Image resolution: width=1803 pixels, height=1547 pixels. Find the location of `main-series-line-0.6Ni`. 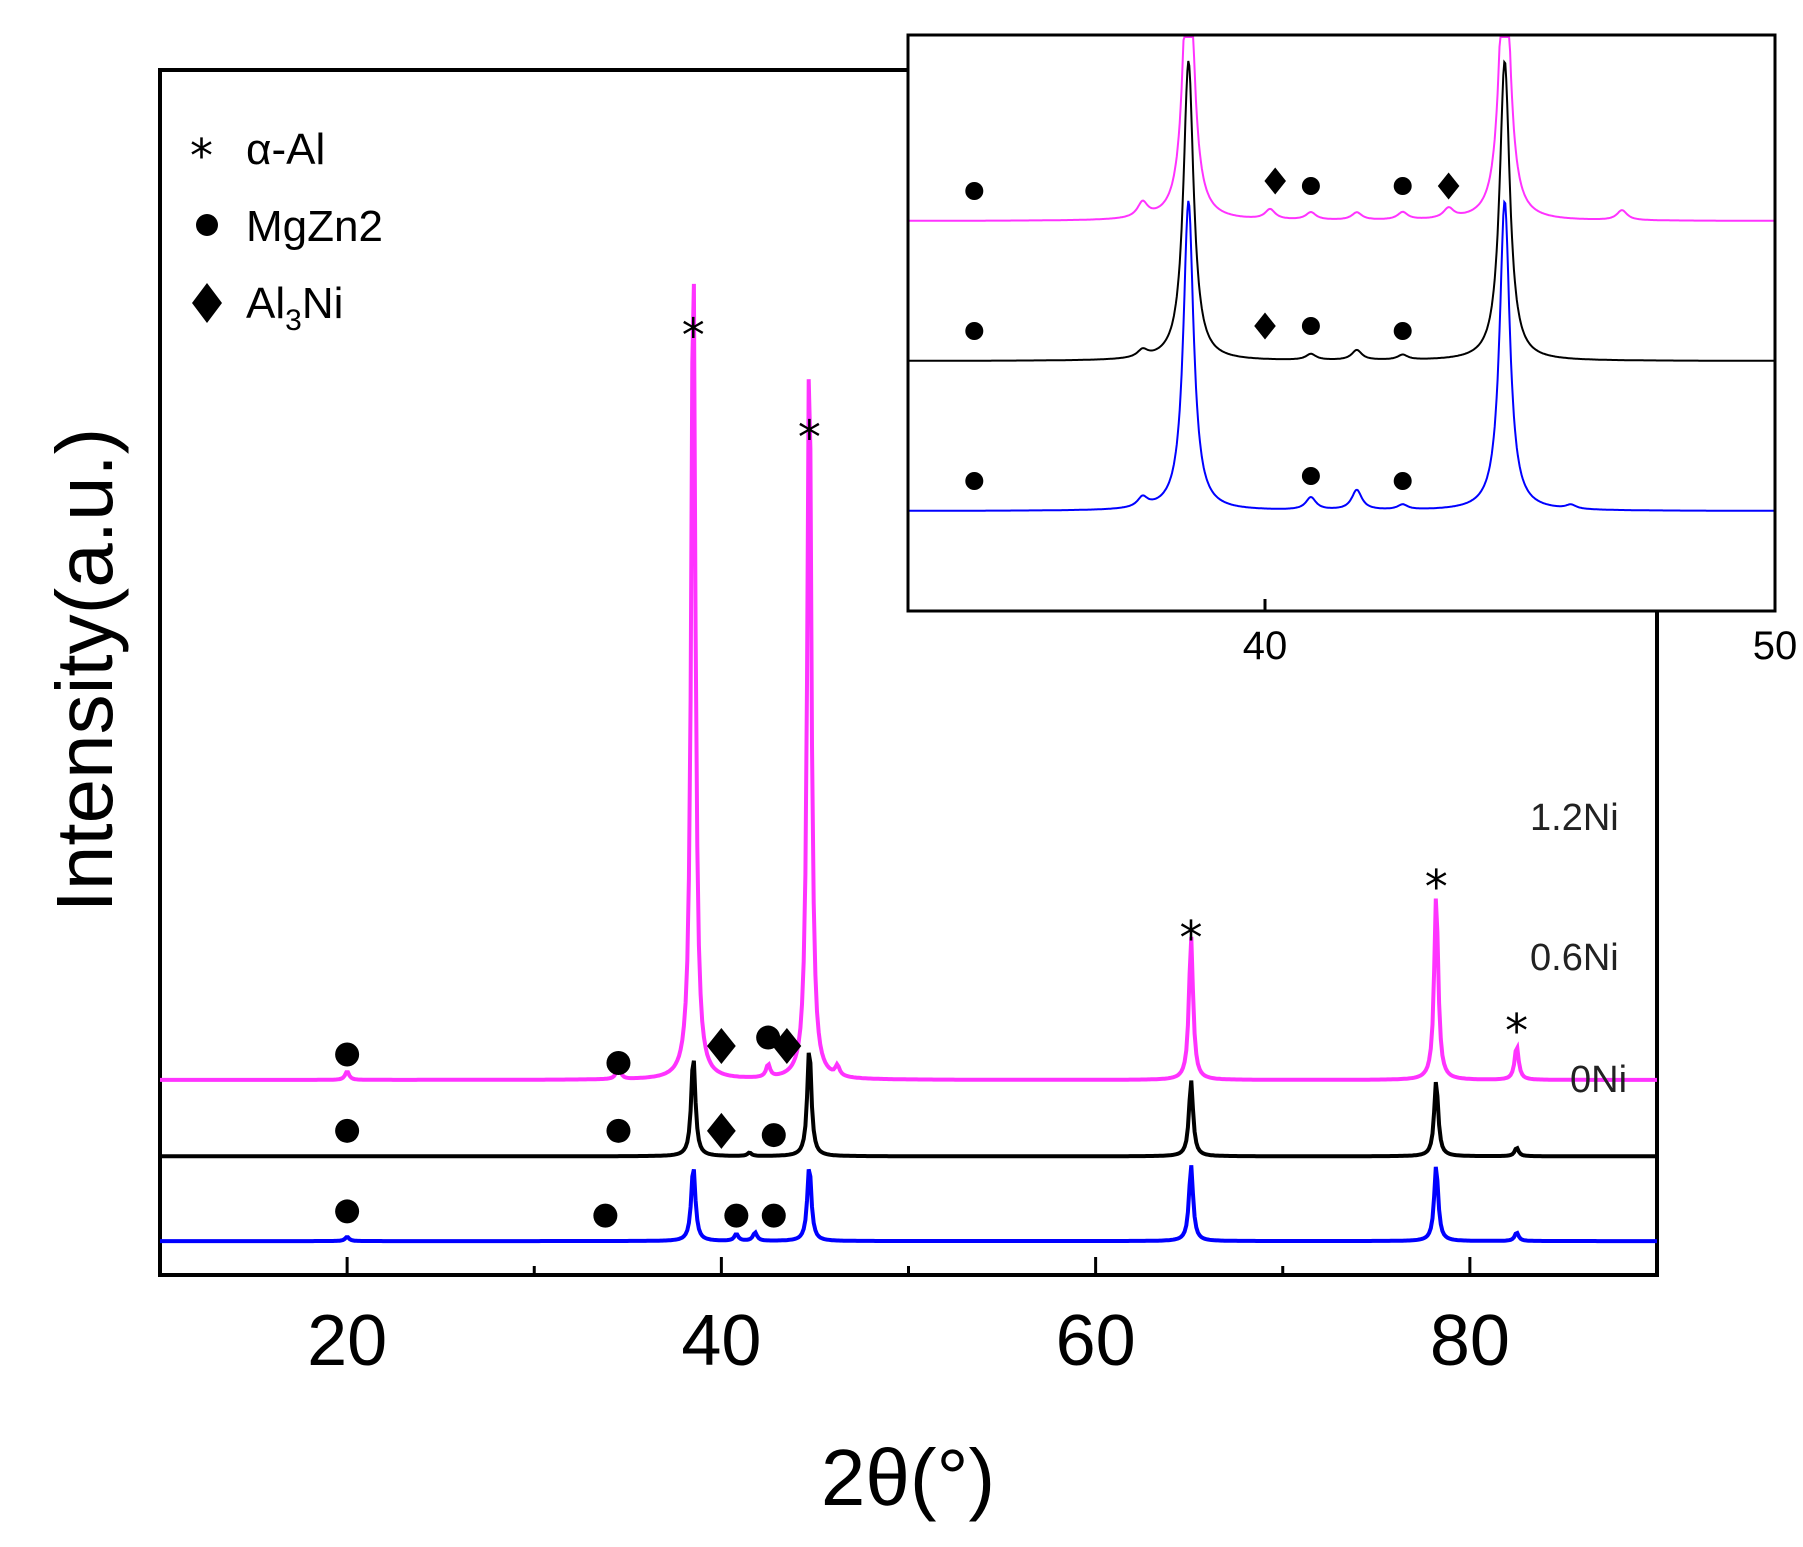

main-series-line-0.6Ni is located at coordinates (908, 1105).